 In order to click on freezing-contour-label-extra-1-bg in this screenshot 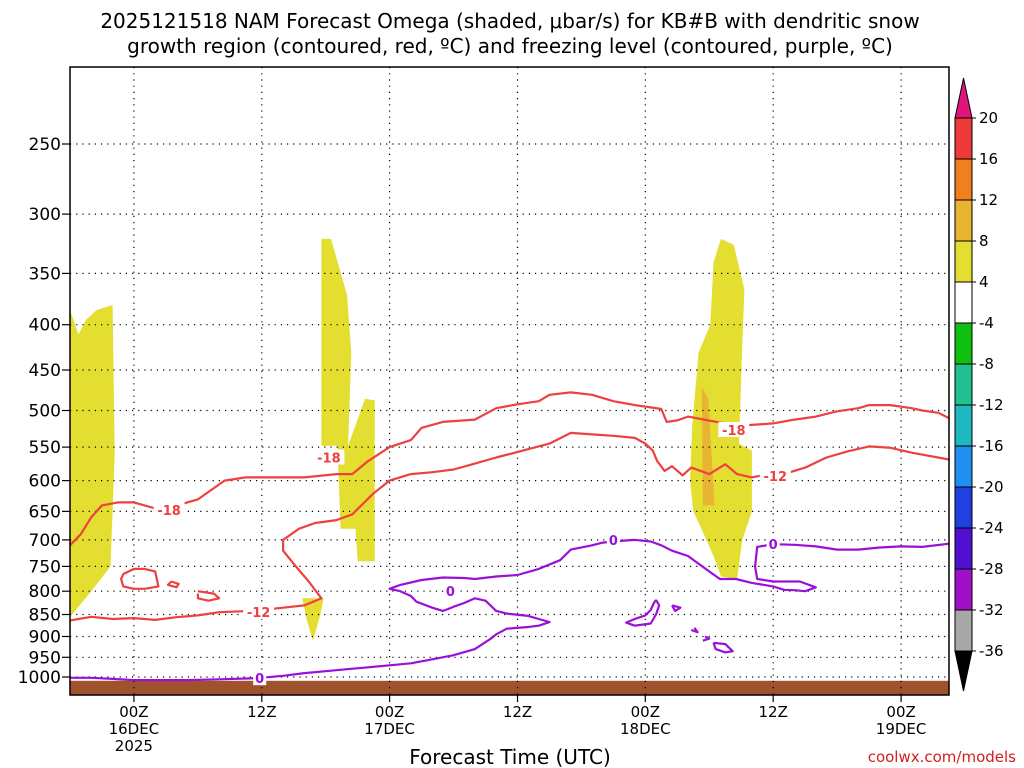, I will do `click(450, 591)`.